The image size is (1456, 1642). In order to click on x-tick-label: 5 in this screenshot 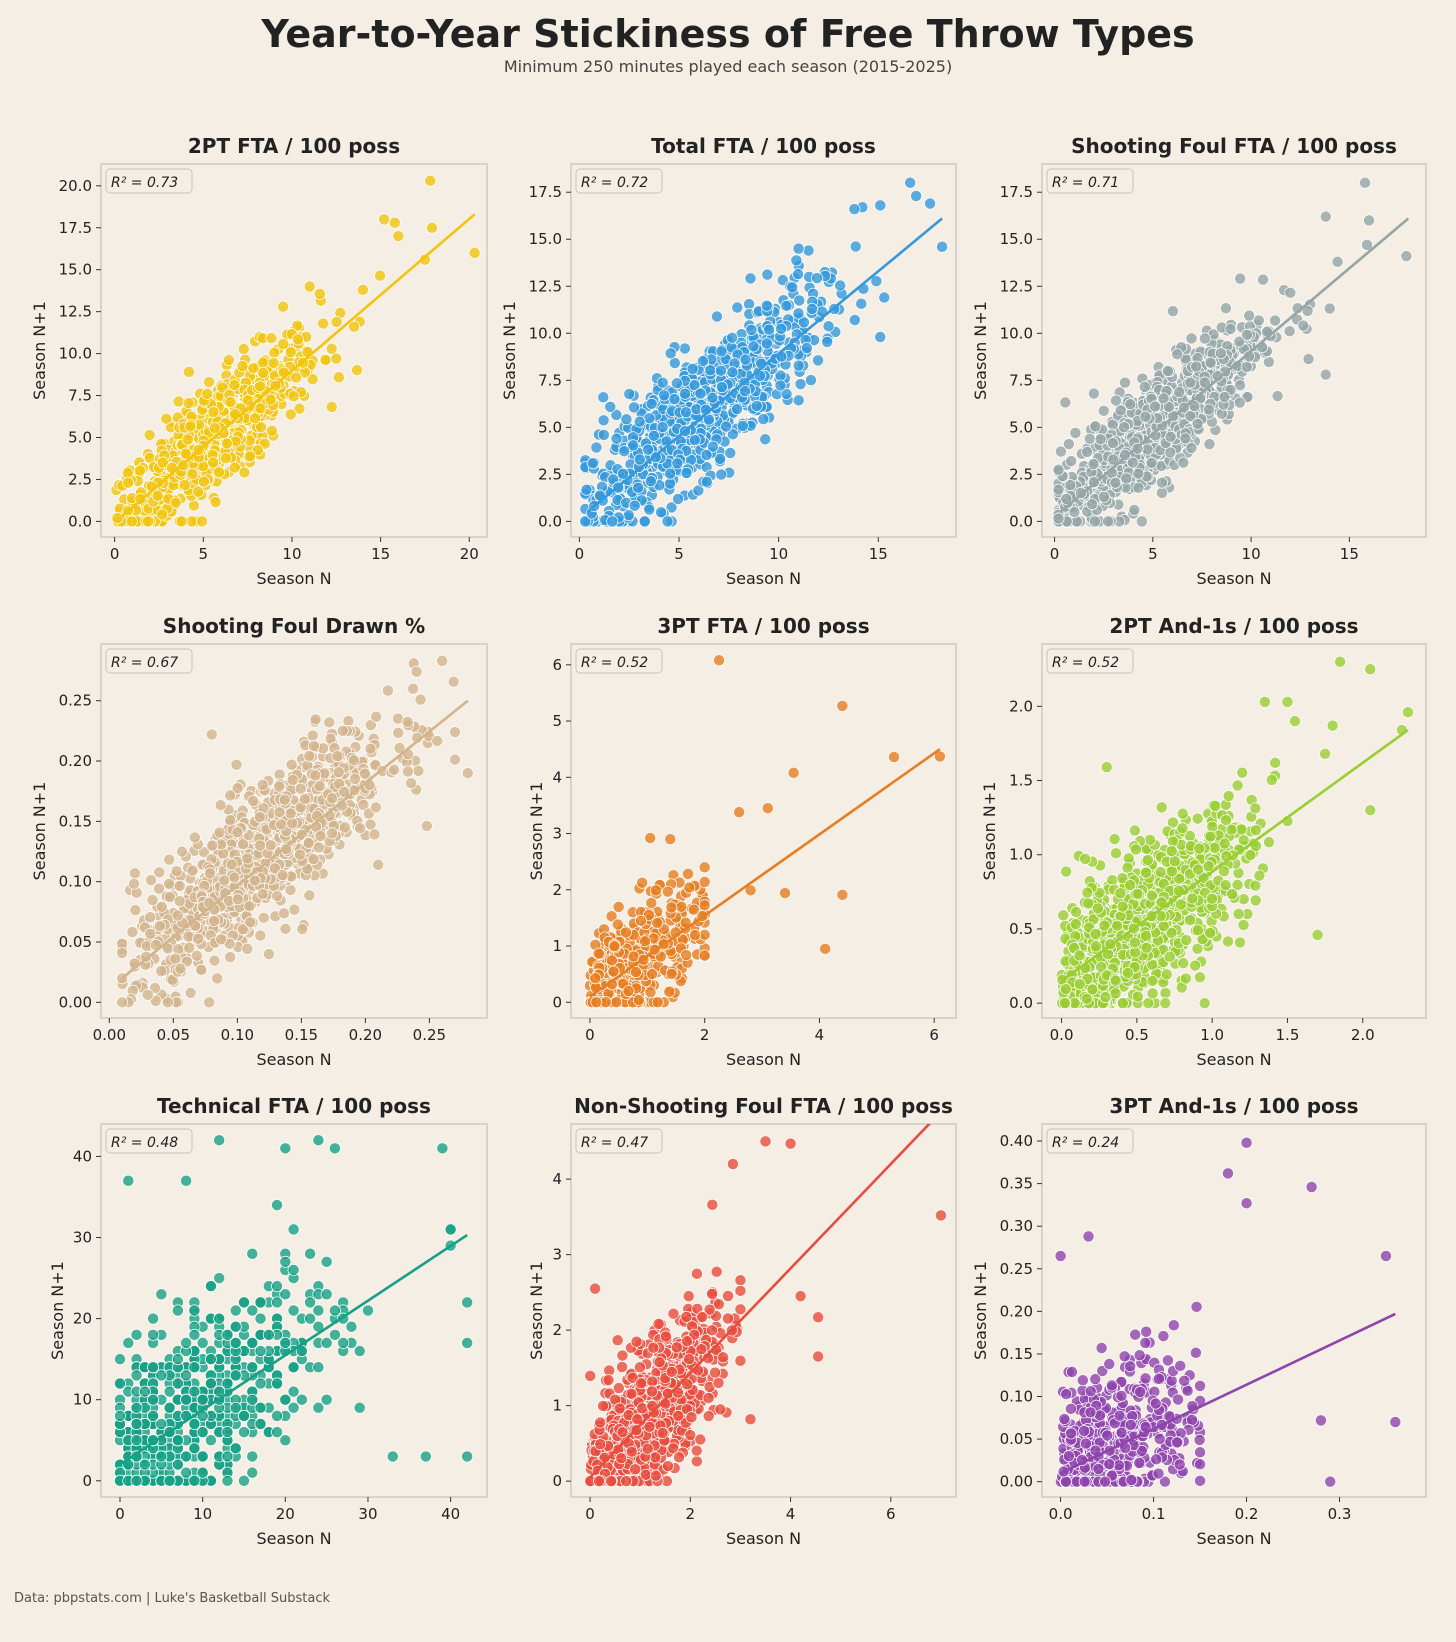, I will do `click(1153, 554)`.